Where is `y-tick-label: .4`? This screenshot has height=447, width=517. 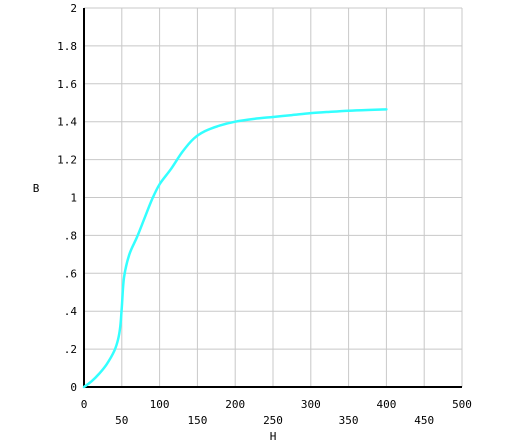
y-tick-label: .4 is located at coordinates (71, 311).